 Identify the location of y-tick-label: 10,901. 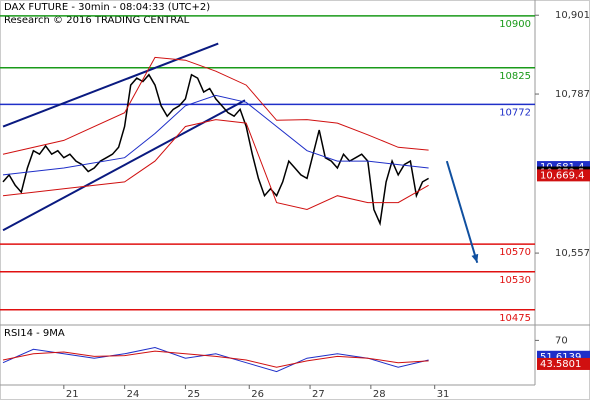
(572, 15).